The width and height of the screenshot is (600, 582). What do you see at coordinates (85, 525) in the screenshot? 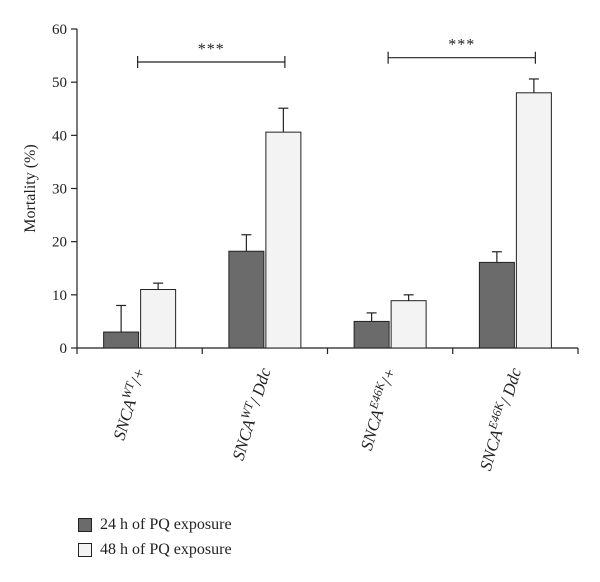
I see `legend-swatch-24h` at bounding box center [85, 525].